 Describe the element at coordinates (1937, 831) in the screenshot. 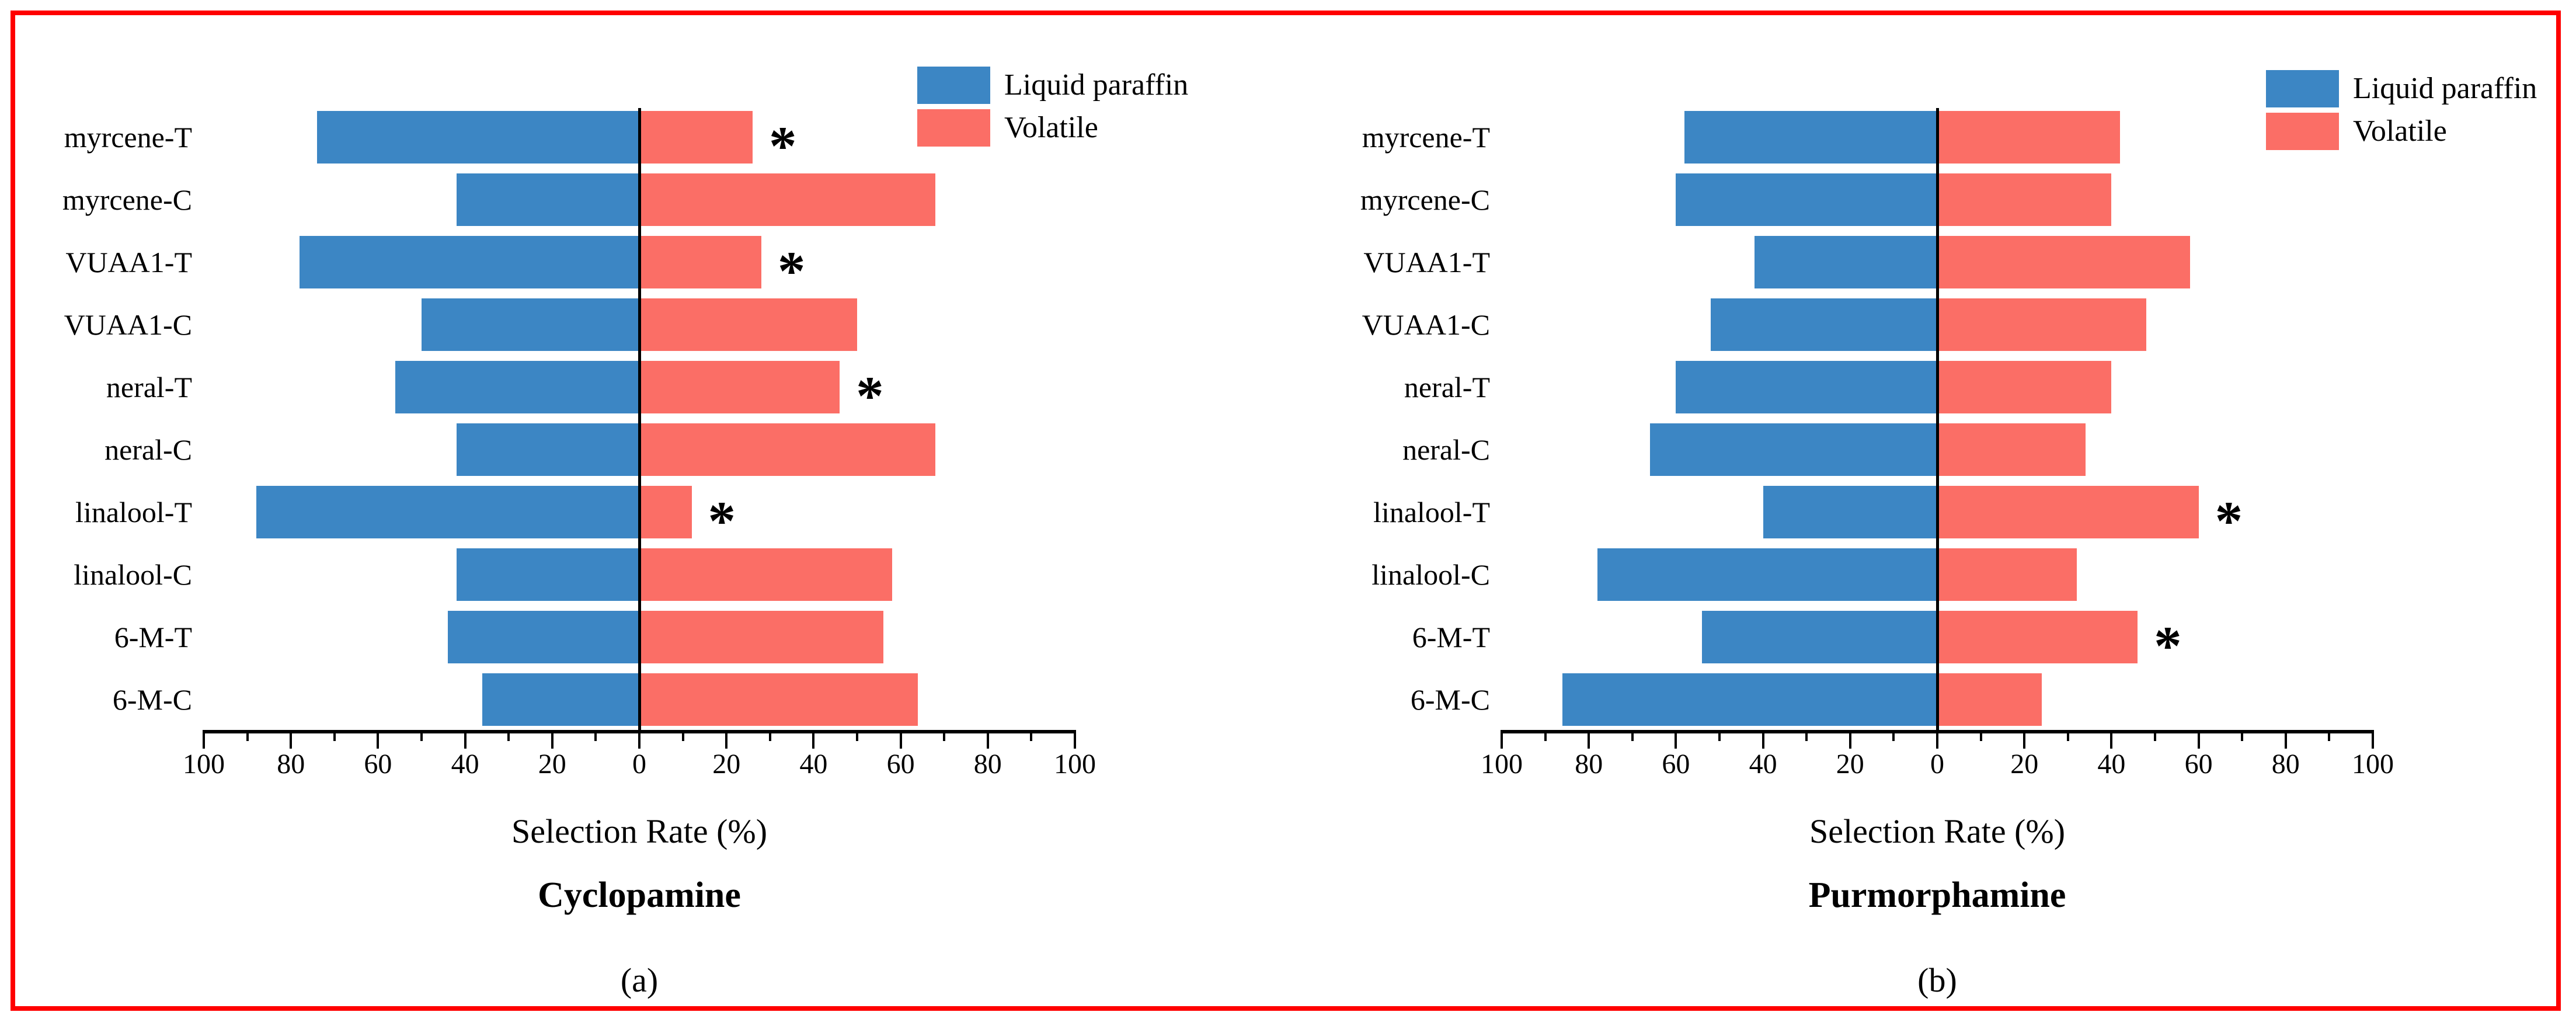

I see `panel-b-xaxis-title: Selection Rate (%)` at that location.